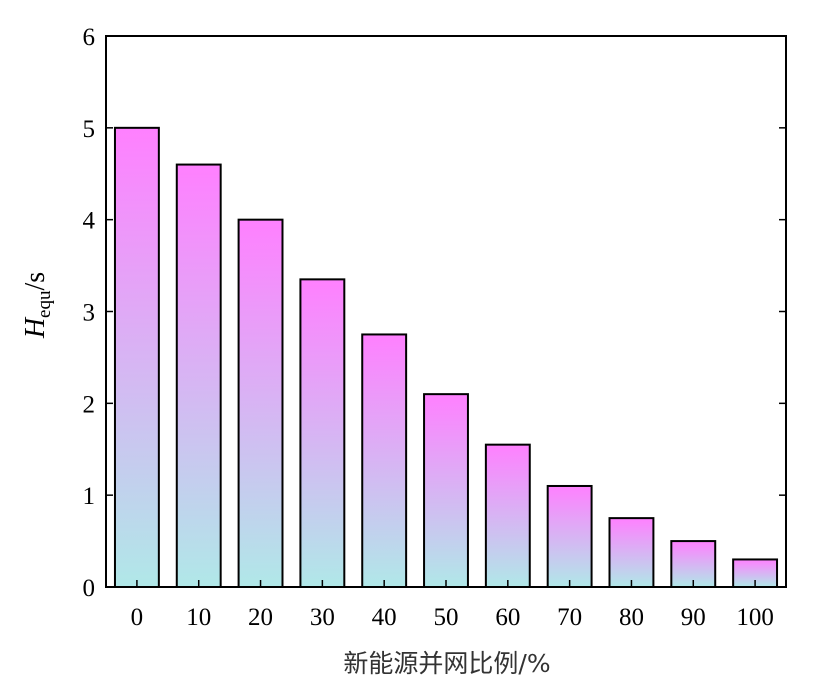 The width and height of the screenshot is (830, 697). Describe the element at coordinates (384, 617) in the screenshot. I see `x-tick-label: 40` at that location.